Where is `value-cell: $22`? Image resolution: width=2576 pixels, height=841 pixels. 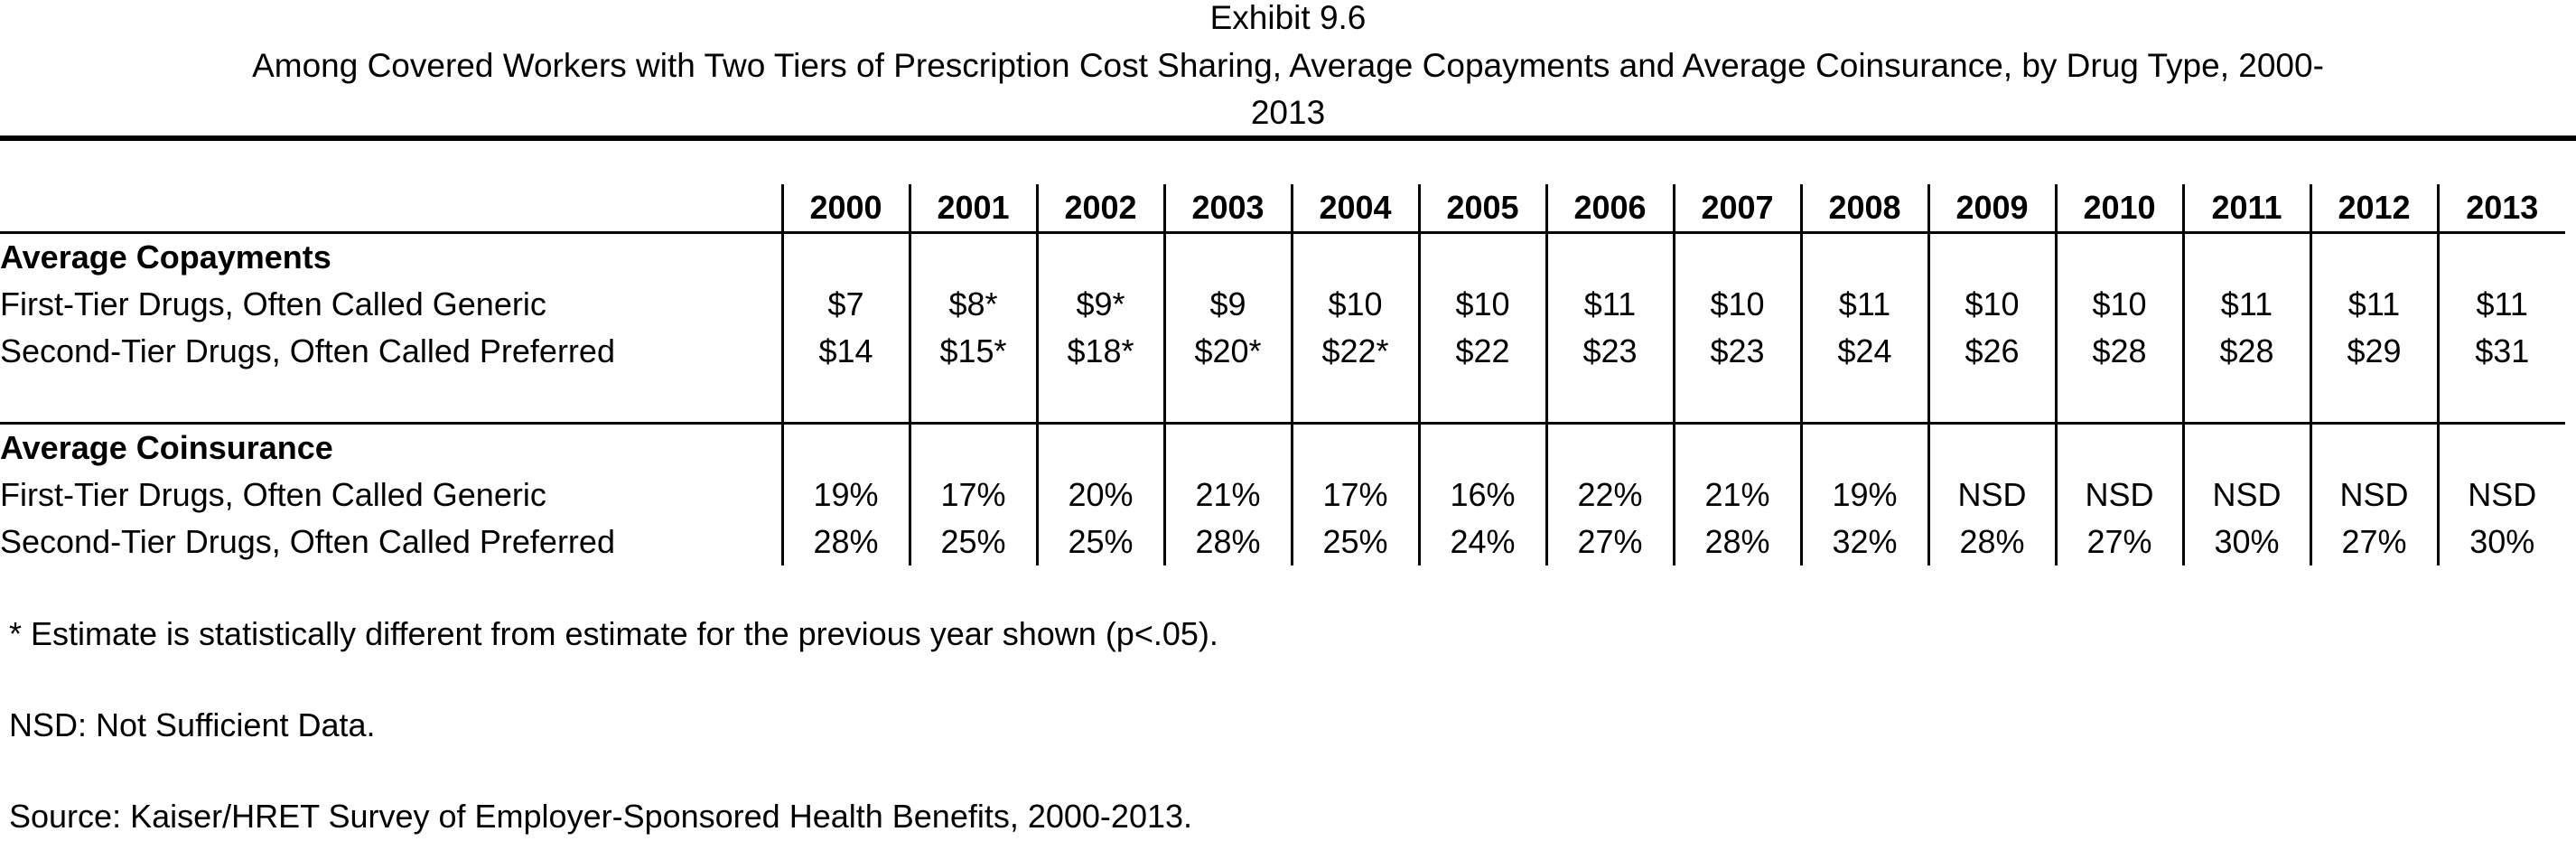
value-cell: $22 is located at coordinates (1481, 352).